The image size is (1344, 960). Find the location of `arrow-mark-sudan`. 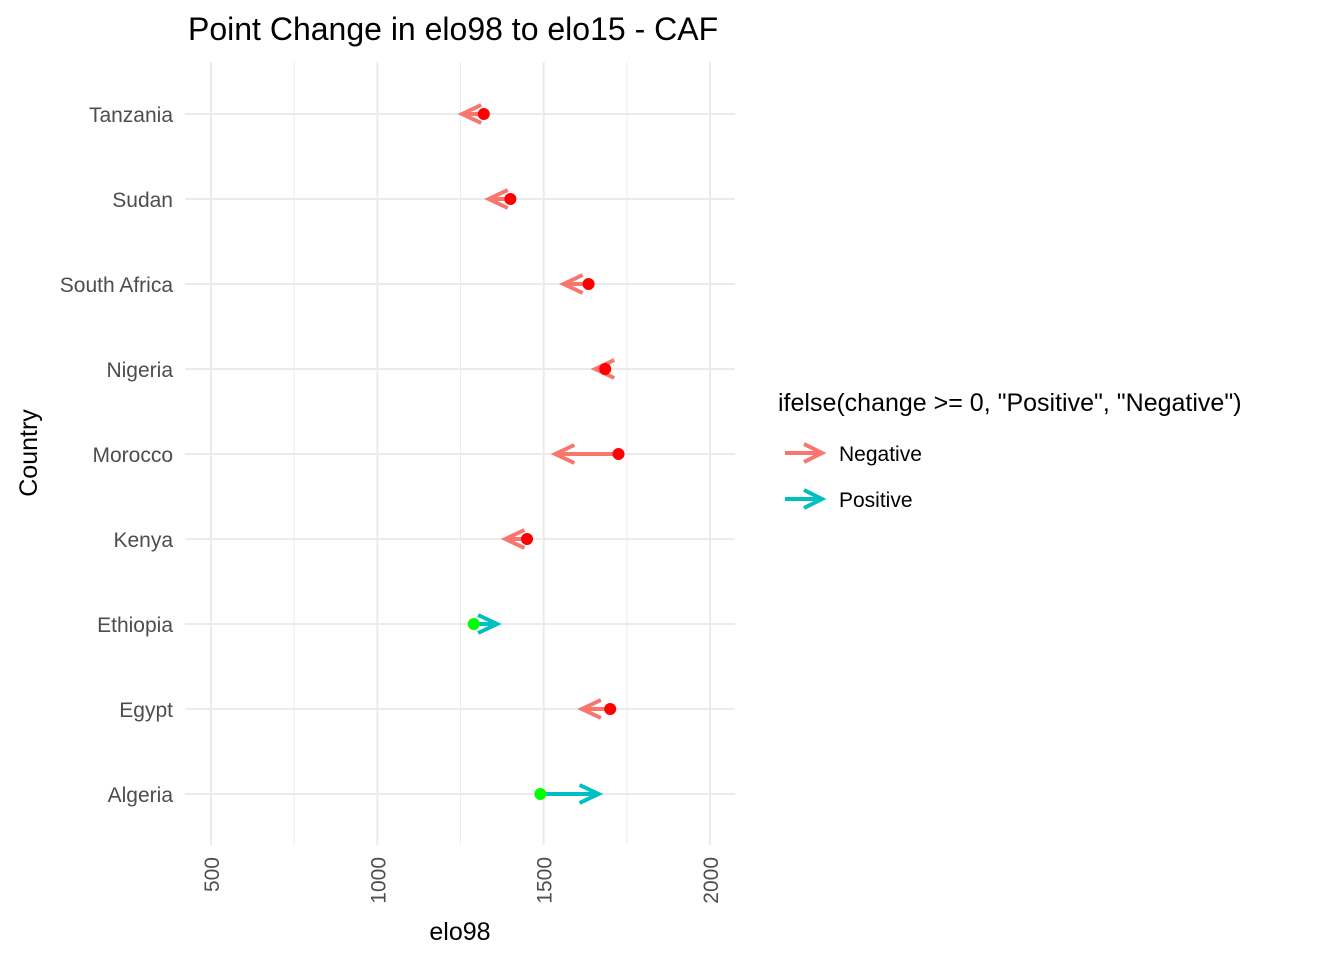

arrow-mark-sudan is located at coordinates (500, 199).